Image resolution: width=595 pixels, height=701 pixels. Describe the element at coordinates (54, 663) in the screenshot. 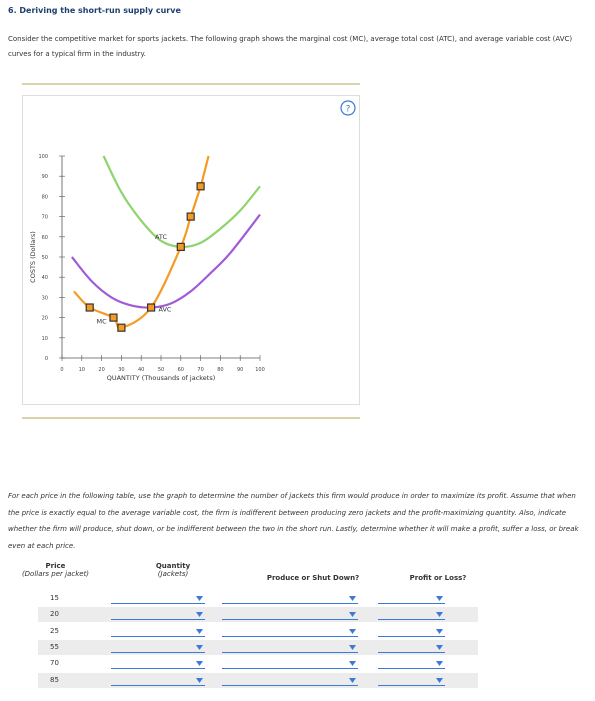

I see `price: 70` at that location.